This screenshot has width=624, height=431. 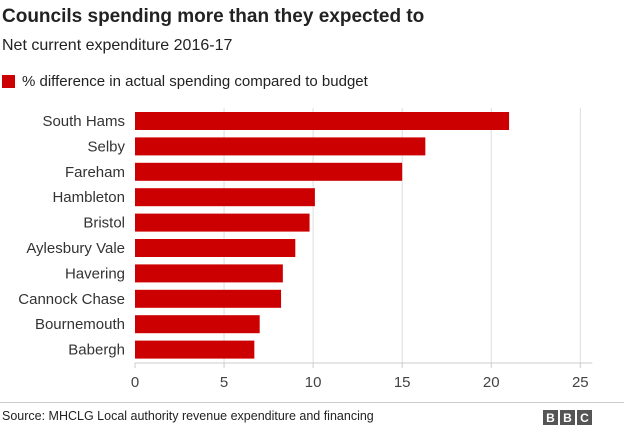 What do you see at coordinates (280, 146) in the screenshot?
I see `bar-selby` at bounding box center [280, 146].